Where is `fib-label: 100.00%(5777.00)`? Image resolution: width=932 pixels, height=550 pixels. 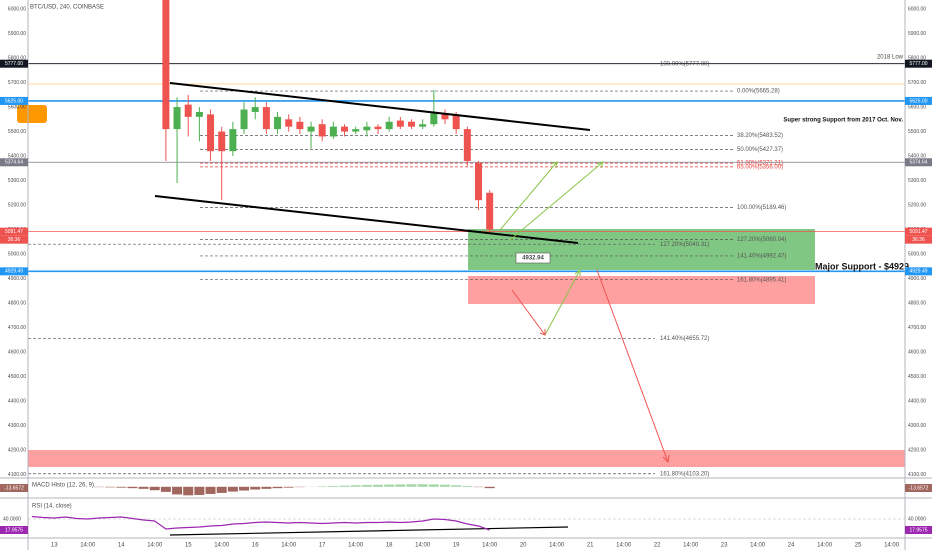 fib-label: 100.00%(5777.00) is located at coordinates (684, 64).